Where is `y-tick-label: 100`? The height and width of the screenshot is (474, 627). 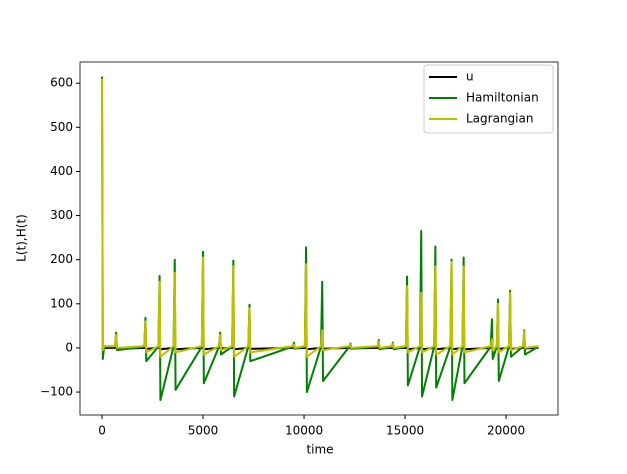
y-tick-label: 100 is located at coordinates (61, 303).